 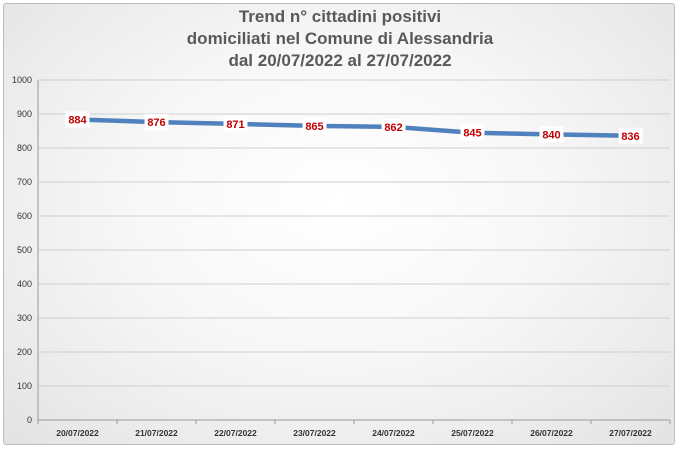 I want to click on data-label-text: 876, so click(x=156, y=123).